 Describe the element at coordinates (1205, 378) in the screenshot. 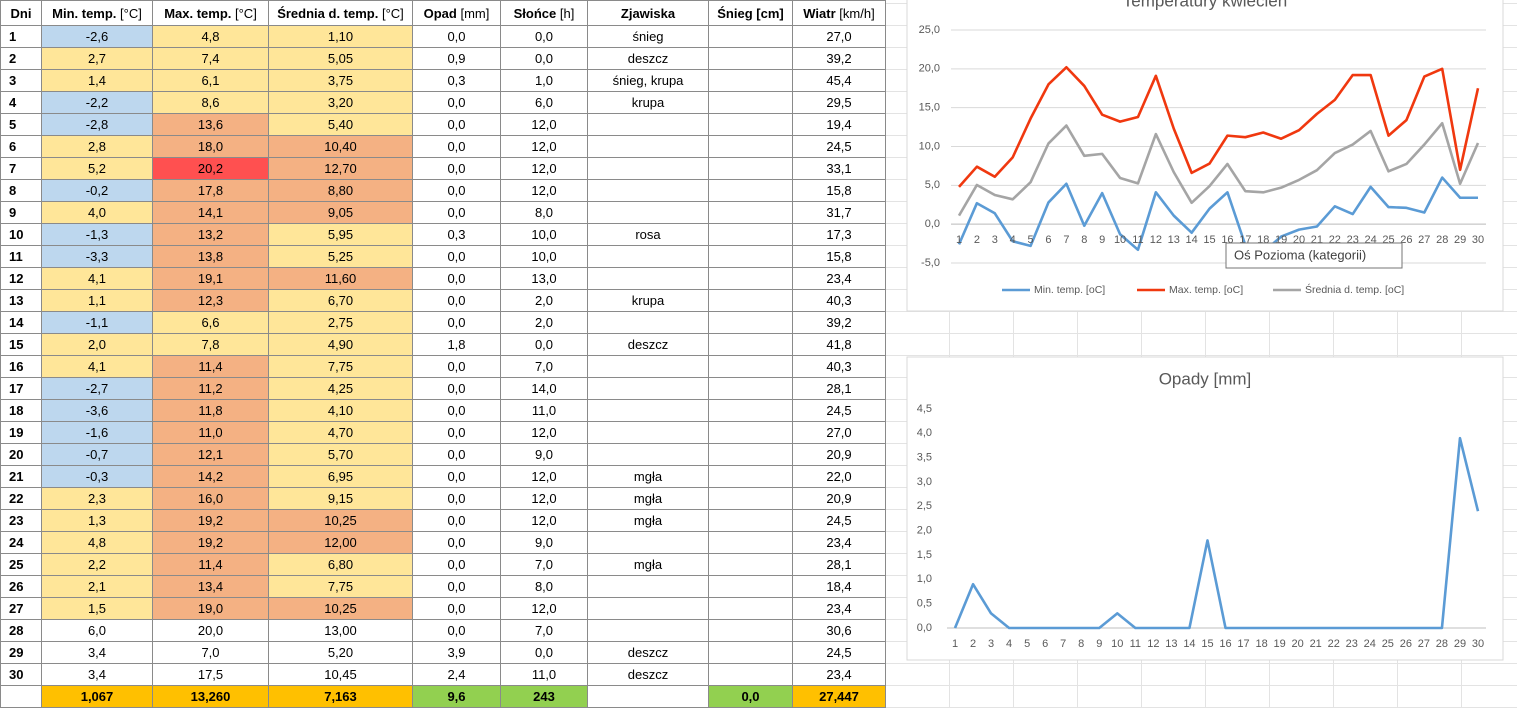

I see `chart-title: Opady [mm]` at that location.